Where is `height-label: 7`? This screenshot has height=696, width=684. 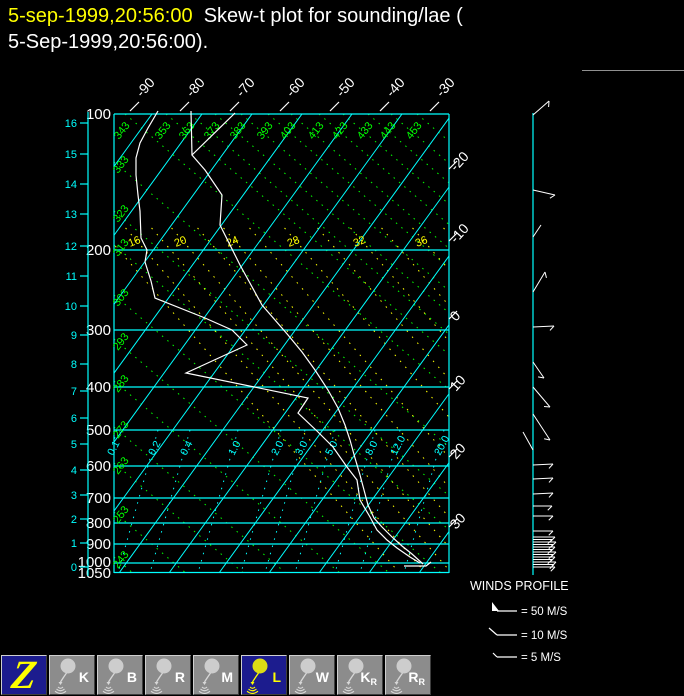
height-label: 7 is located at coordinates (74, 392).